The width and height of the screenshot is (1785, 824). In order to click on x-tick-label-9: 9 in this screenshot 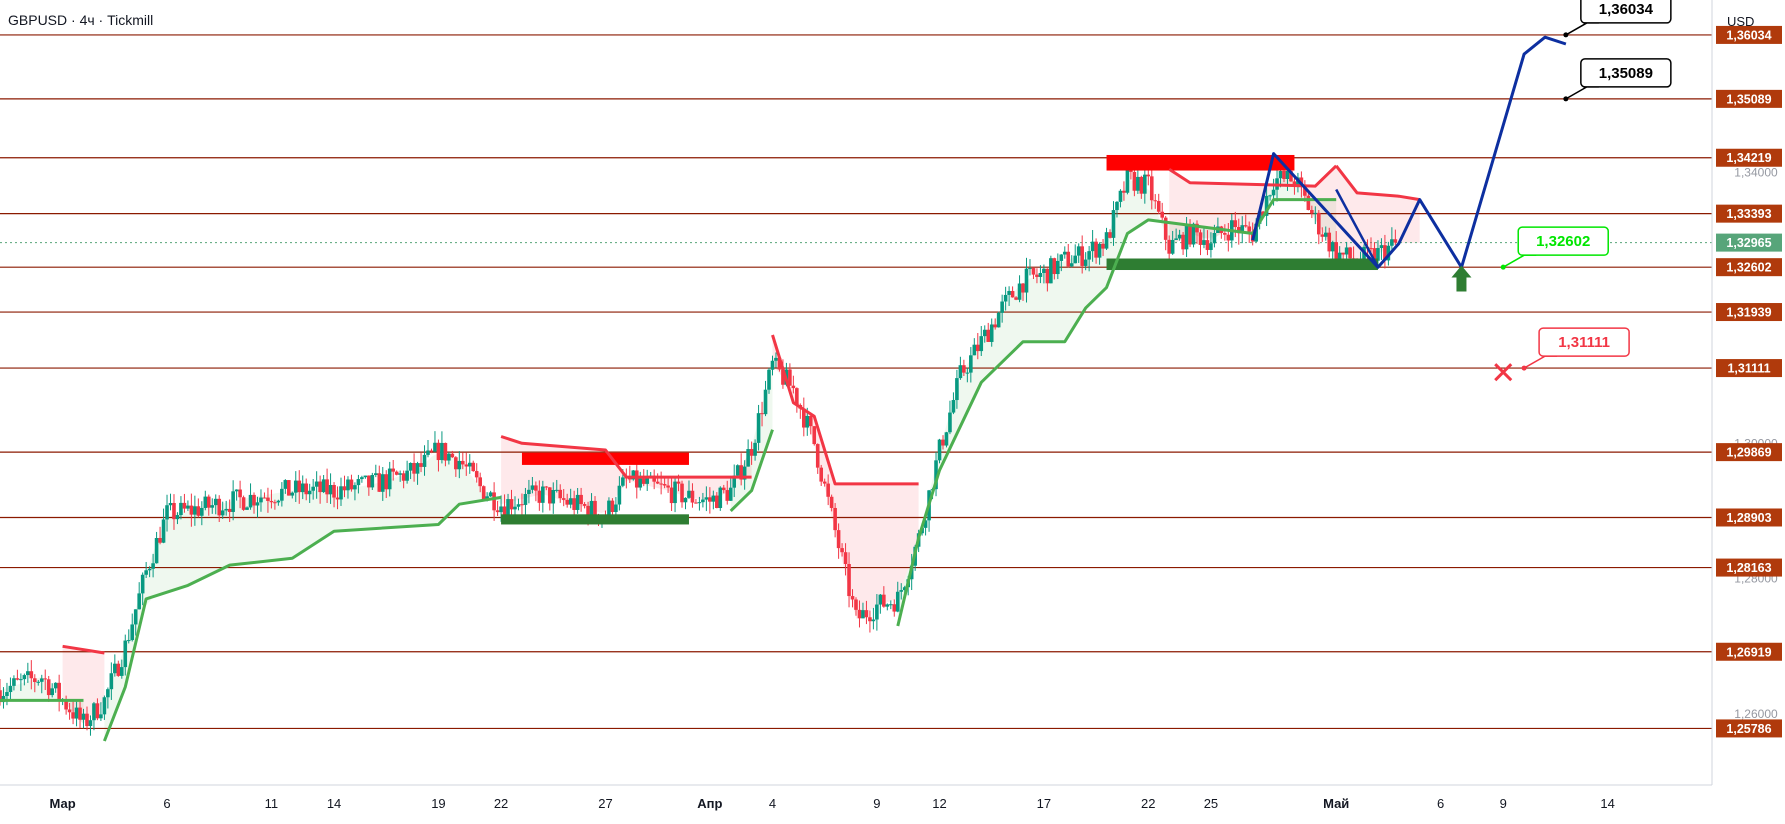, I will do `click(876, 803)`.